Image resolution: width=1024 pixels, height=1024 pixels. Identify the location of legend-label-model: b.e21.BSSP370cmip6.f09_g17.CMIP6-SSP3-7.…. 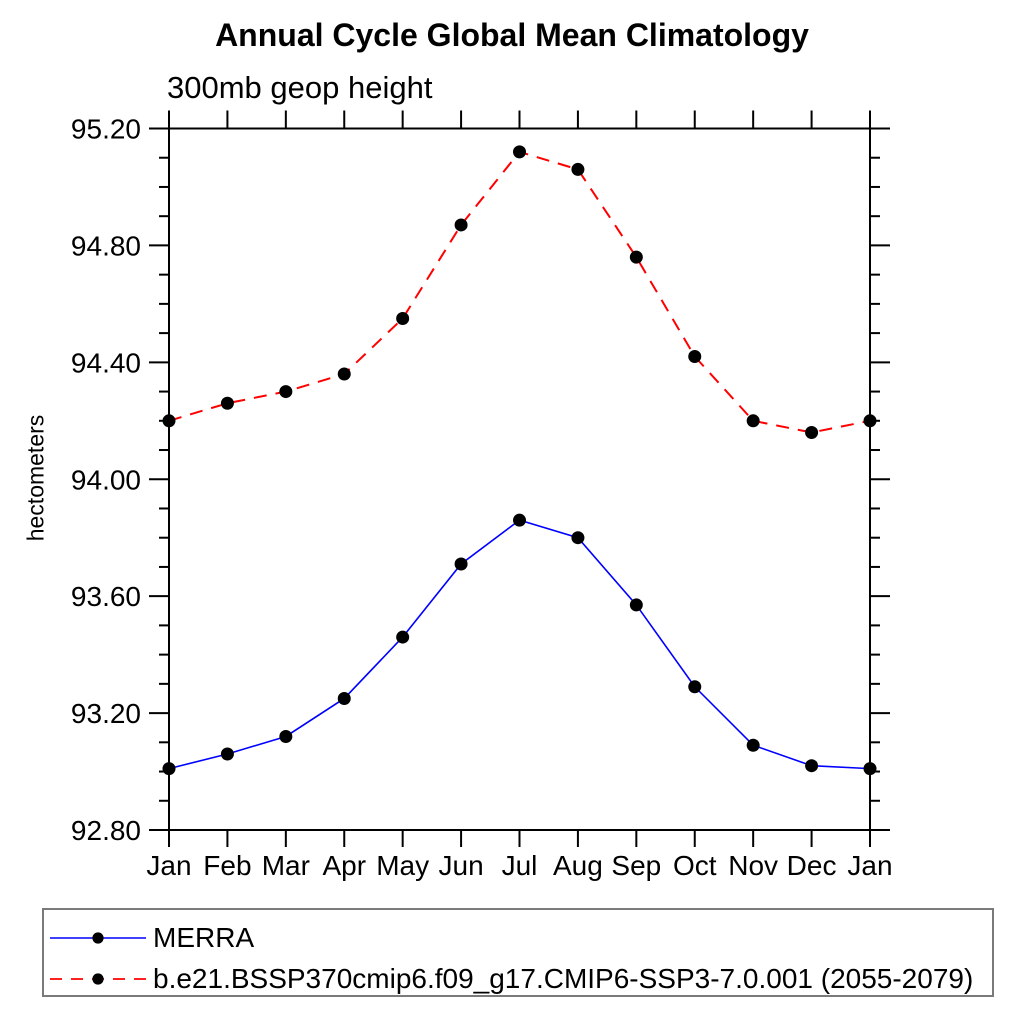
(563, 978).